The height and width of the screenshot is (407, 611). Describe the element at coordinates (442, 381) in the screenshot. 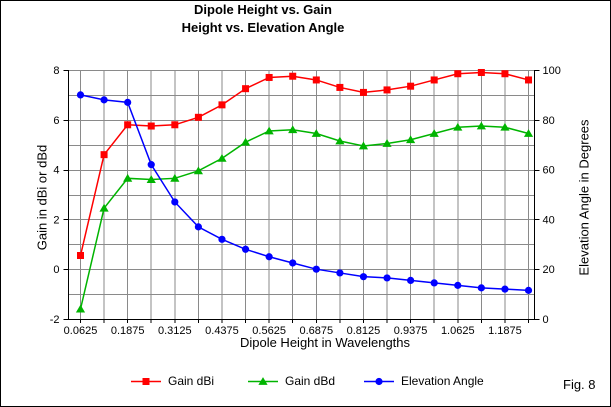

I see `legend-label-elevation-angle: Elevation Angle` at that location.